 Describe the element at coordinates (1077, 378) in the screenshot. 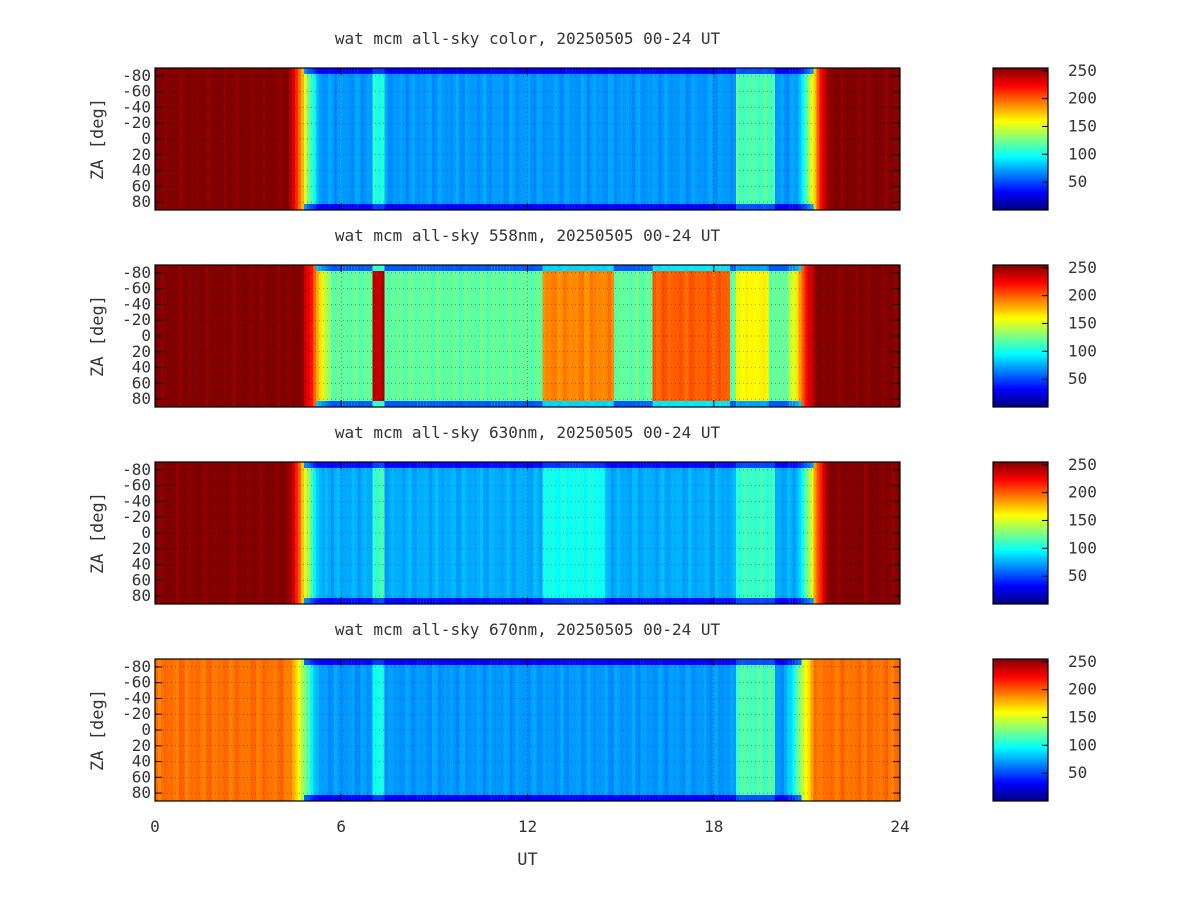

I see `colorbar-tick-label: 50` at that location.